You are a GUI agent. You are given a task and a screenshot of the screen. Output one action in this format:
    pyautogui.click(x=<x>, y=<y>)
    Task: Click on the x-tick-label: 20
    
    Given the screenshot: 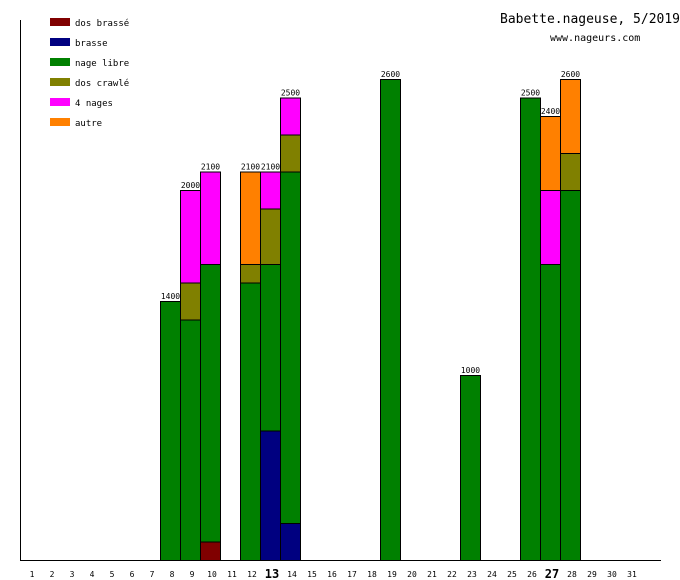 What is the action you would take?
    pyautogui.click(x=412, y=574)
    